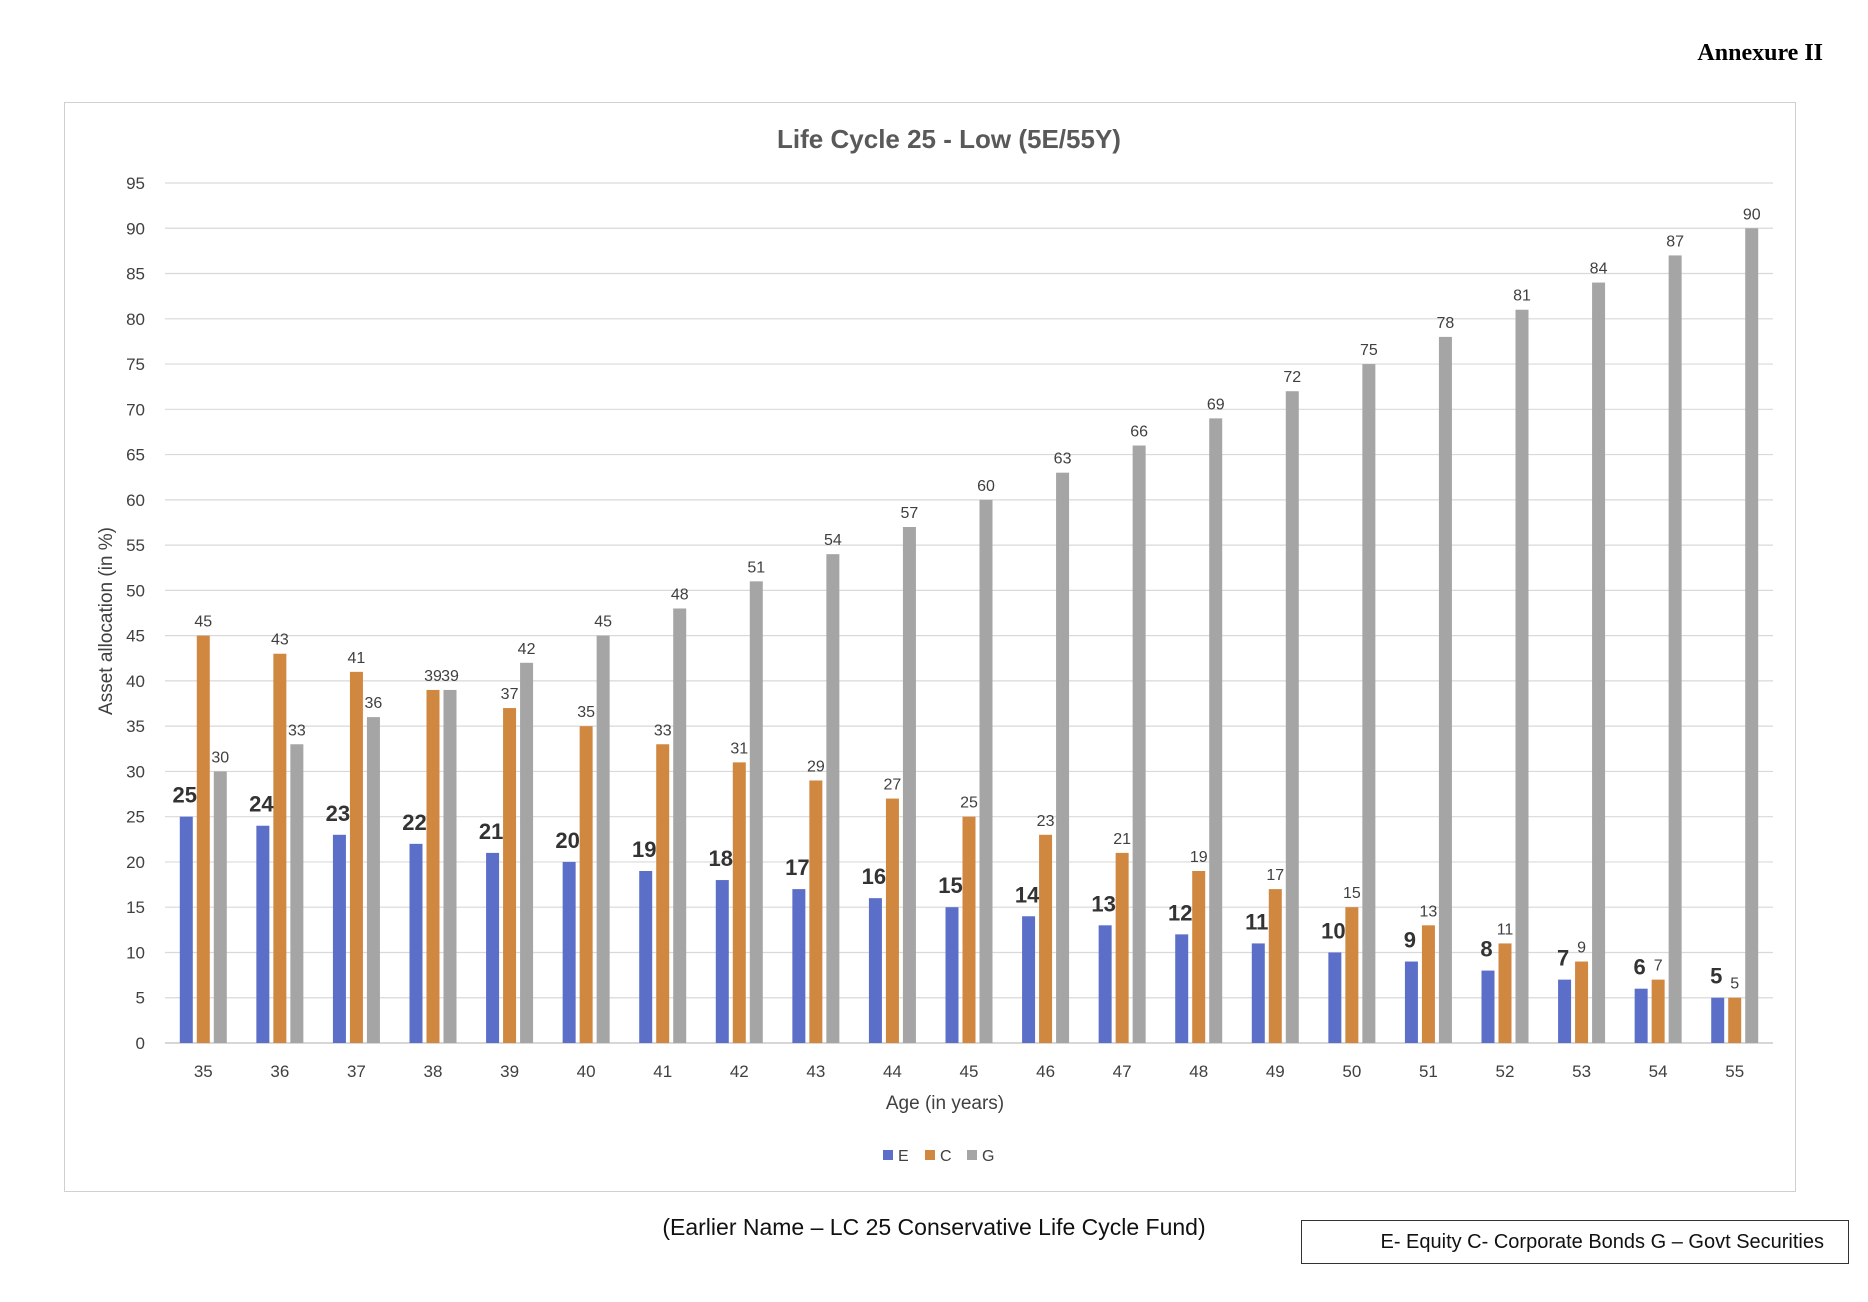  What do you see at coordinates (491, 831) in the screenshot?
I see `data-label-E: 21` at bounding box center [491, 831].